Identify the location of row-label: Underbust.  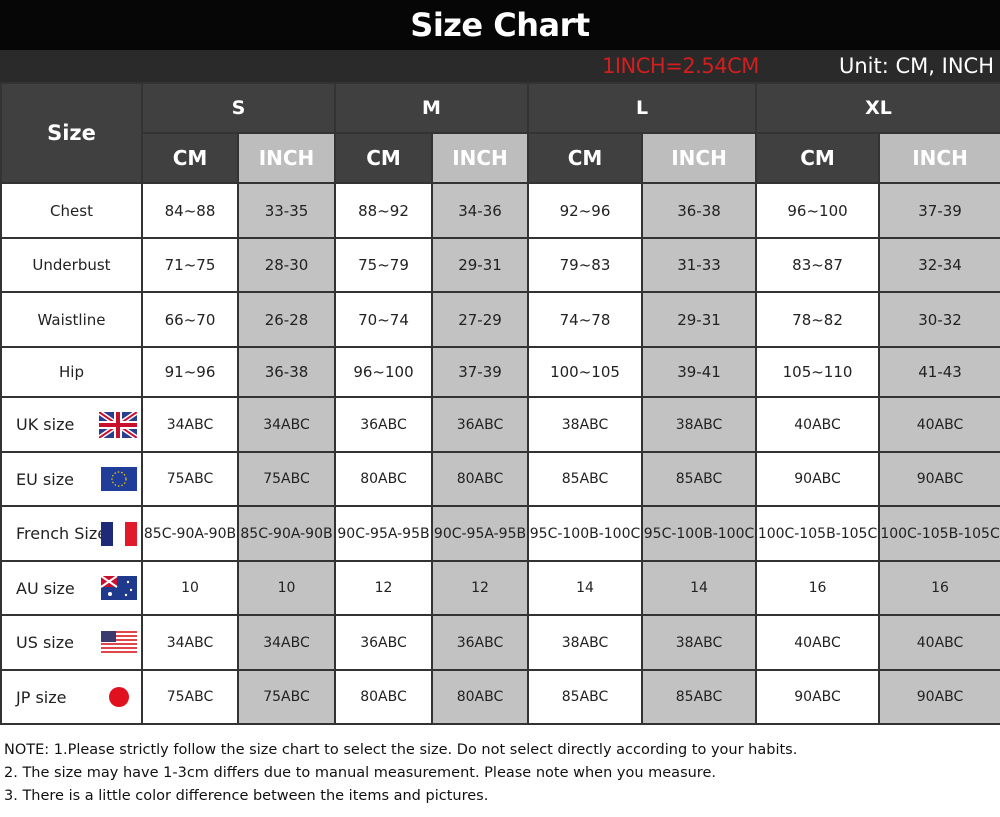
(71, 265).